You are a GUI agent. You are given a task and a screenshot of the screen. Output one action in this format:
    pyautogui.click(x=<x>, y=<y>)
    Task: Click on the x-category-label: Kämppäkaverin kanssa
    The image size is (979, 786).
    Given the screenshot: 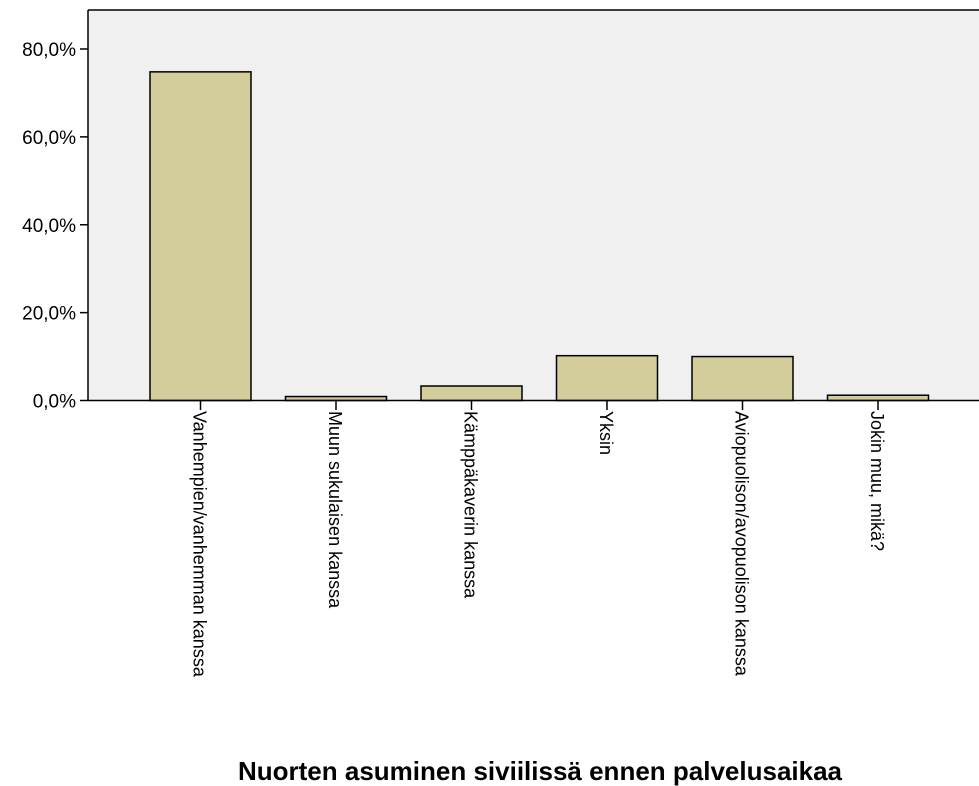 What is the action you would take?
    pyautogui.click(x=471, y=505)
    